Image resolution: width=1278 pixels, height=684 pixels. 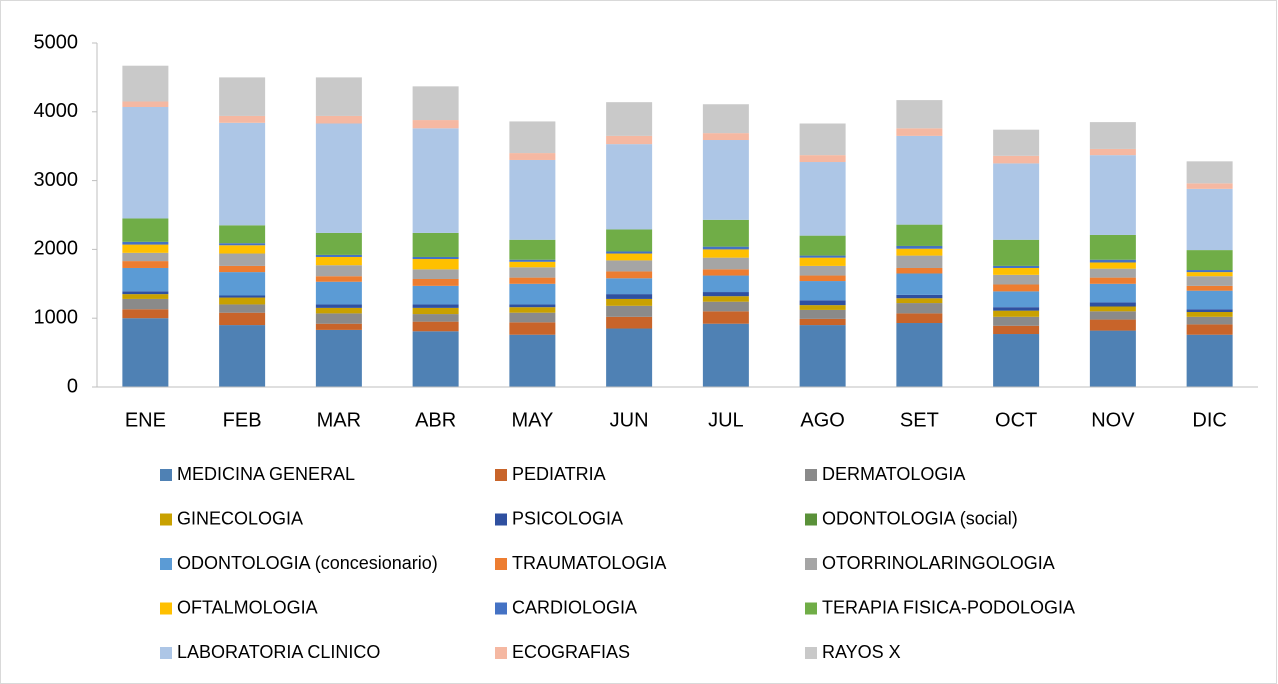 I want to click on x-tick-label: MAR, so click(x=339, y=420).